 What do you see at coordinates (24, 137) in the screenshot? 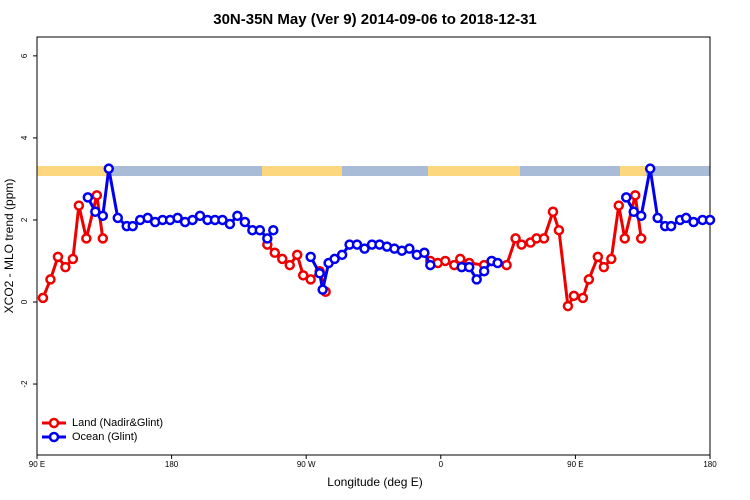
I see `y-tick-label: 4` at bounding box center [24, 137].